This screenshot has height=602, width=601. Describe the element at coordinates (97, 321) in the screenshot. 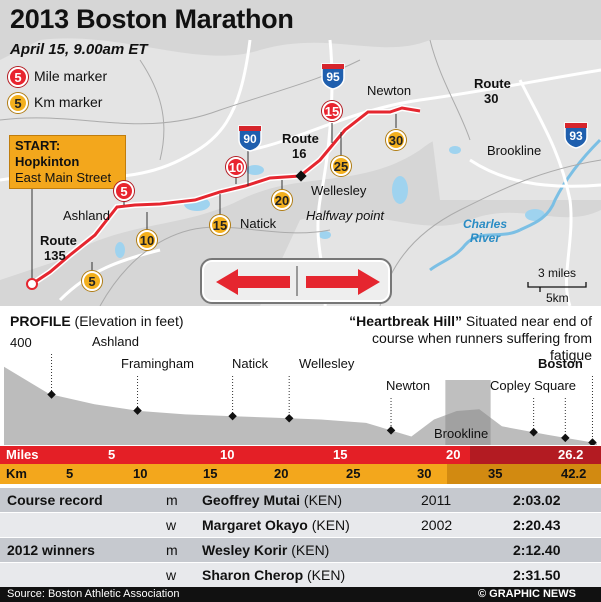

I see `profile-title: PROFILE (Elevation in feet)` at that location.